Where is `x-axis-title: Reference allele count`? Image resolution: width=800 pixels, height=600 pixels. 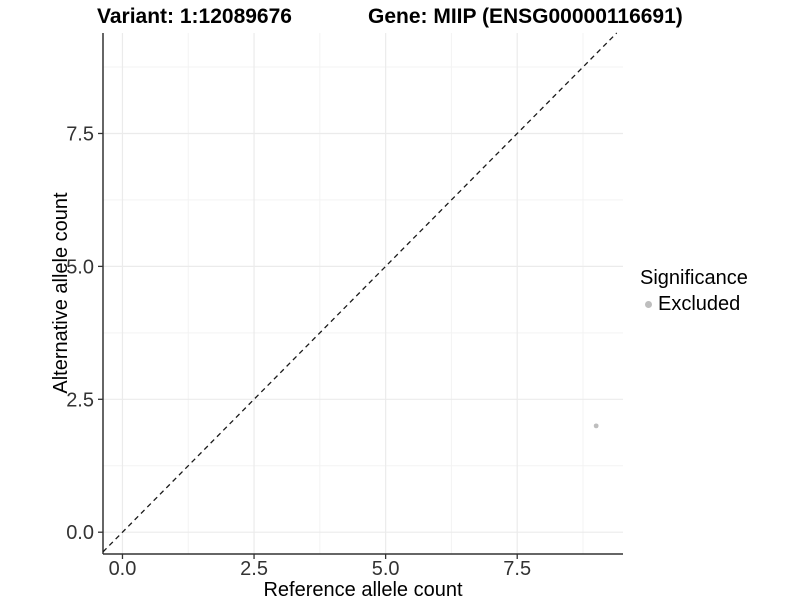 x-axis-title: Reference allele count is located at coordinates (363, 589).